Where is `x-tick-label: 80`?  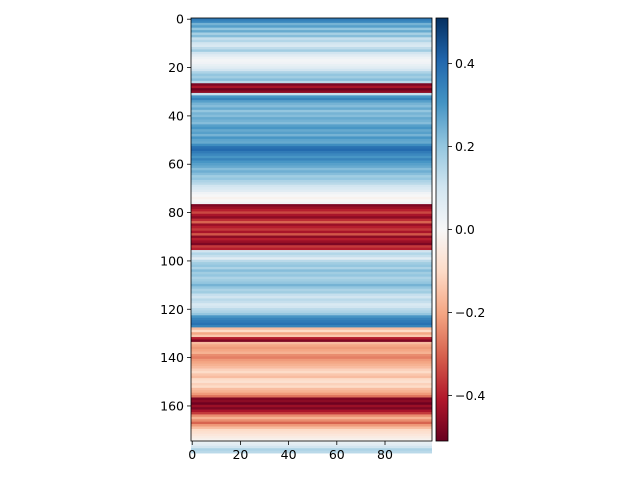 x-tick-label: 80 is located at coordinates (385, 454).